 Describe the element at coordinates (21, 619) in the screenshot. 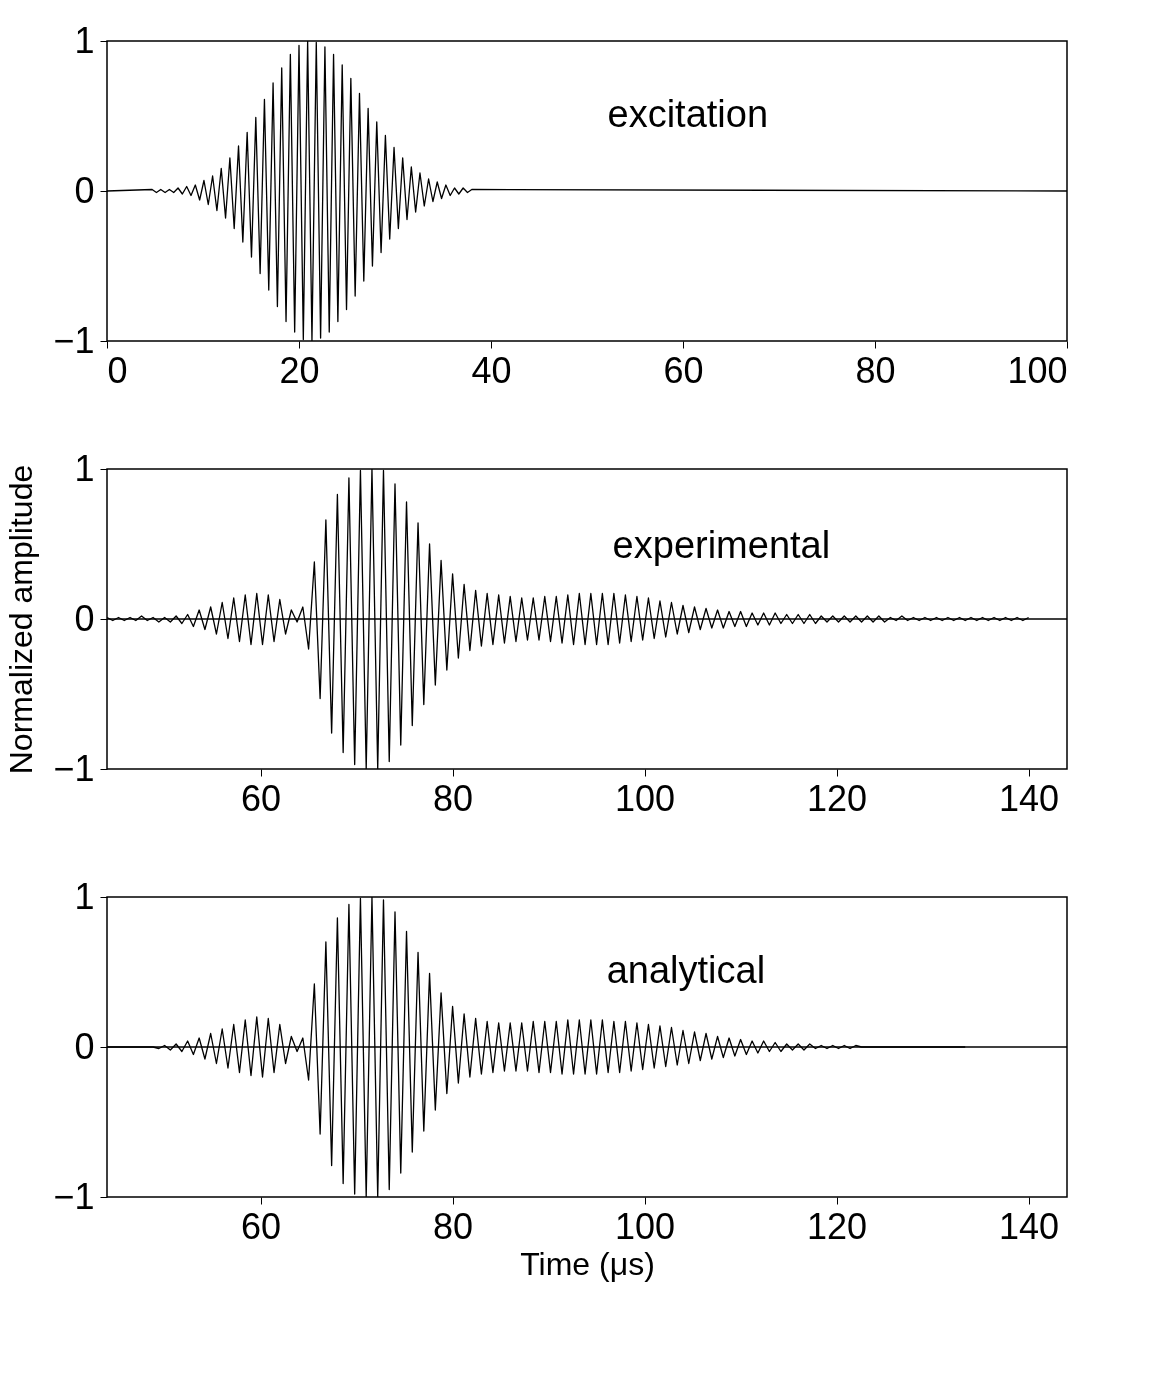

I see `y-axis-title: Normalized amplitude` at that location.